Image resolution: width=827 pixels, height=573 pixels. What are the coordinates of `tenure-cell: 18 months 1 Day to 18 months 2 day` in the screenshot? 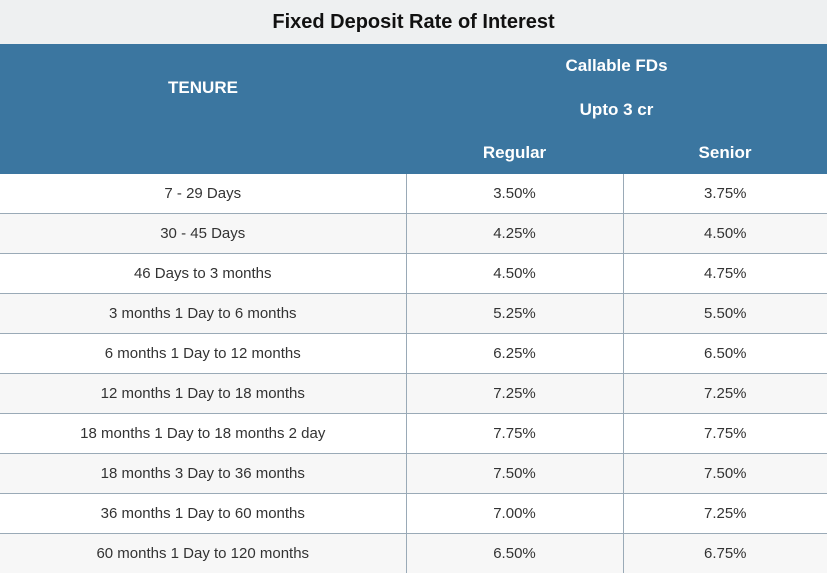 It's located at (203, 433).